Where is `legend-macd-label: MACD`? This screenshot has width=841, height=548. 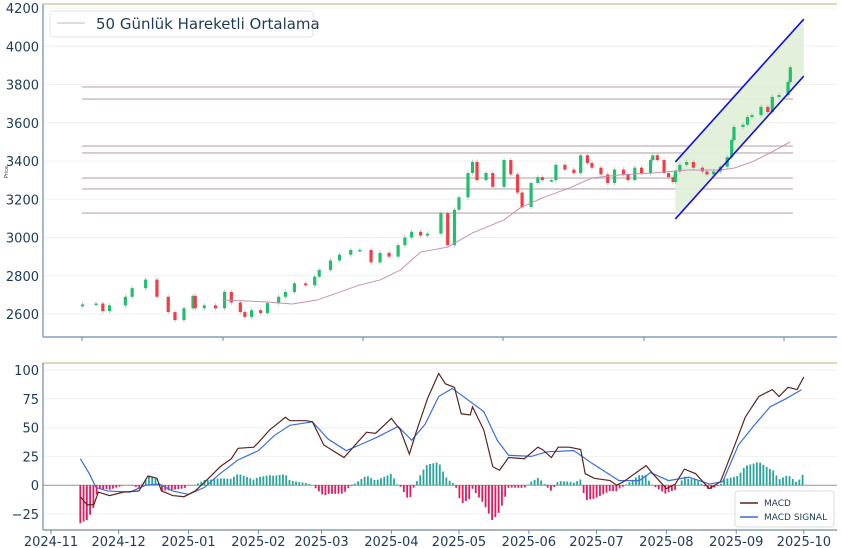
legend-macd-label: MACD is located at coordinates (777, 504).